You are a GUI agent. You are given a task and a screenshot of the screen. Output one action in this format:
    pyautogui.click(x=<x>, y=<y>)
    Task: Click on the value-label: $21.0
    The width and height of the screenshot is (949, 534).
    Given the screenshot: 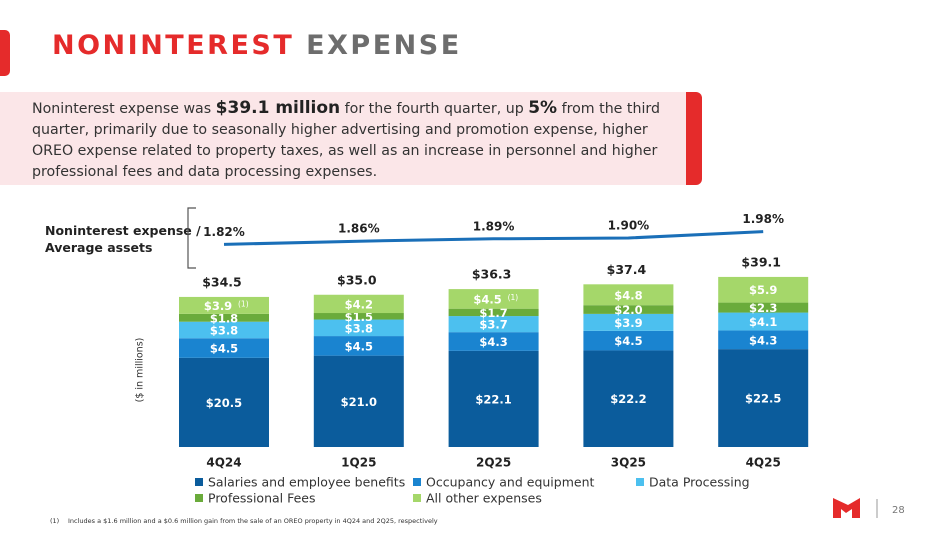 What is the action you would take?
    pyautogui.click(x=359, y=402)
    